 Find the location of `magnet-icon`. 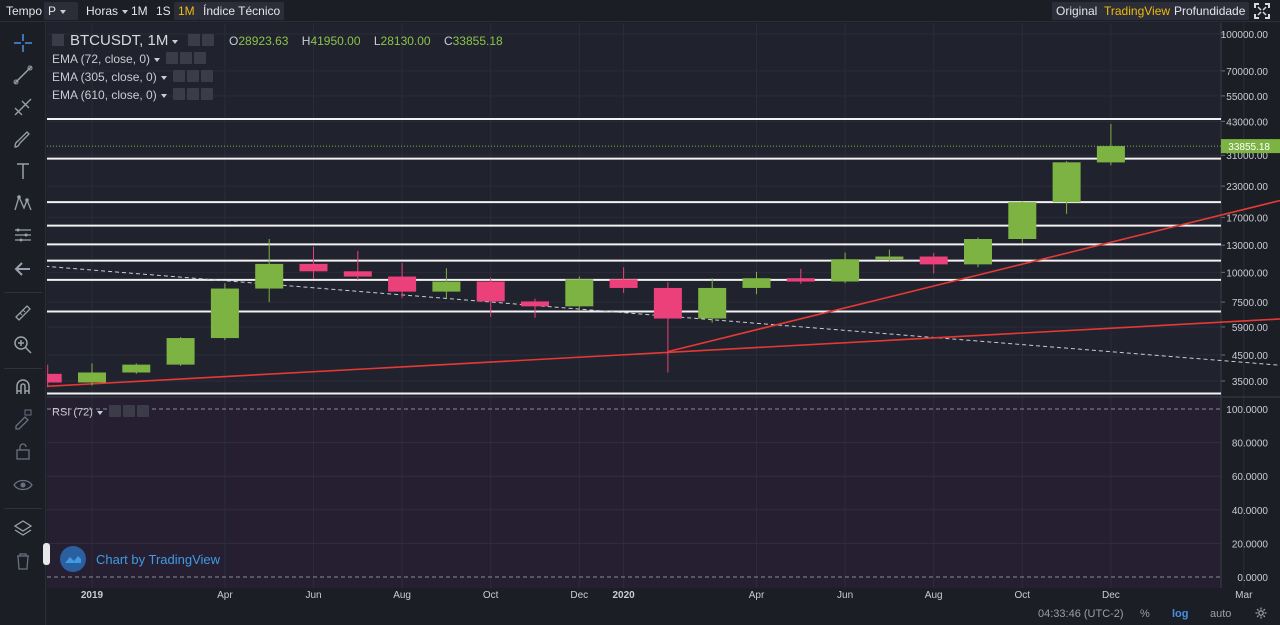

magnet-icon is located at coordinates (23, 387).